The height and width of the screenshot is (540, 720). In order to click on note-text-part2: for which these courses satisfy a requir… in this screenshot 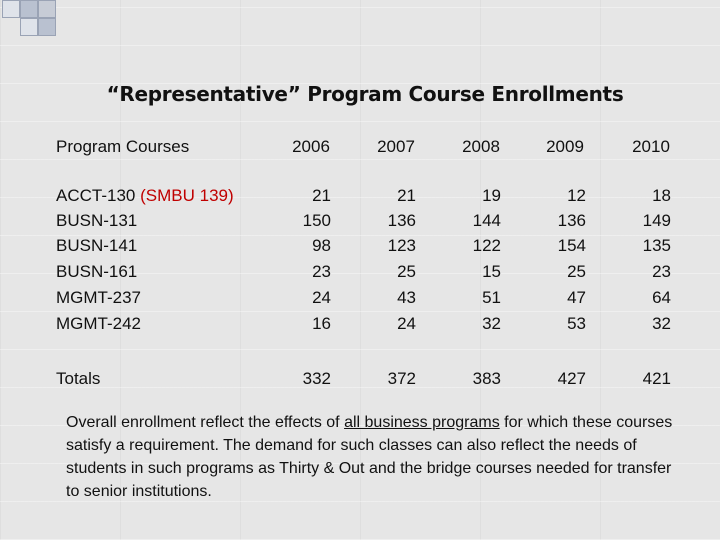, I will do `click(369, 457)`.